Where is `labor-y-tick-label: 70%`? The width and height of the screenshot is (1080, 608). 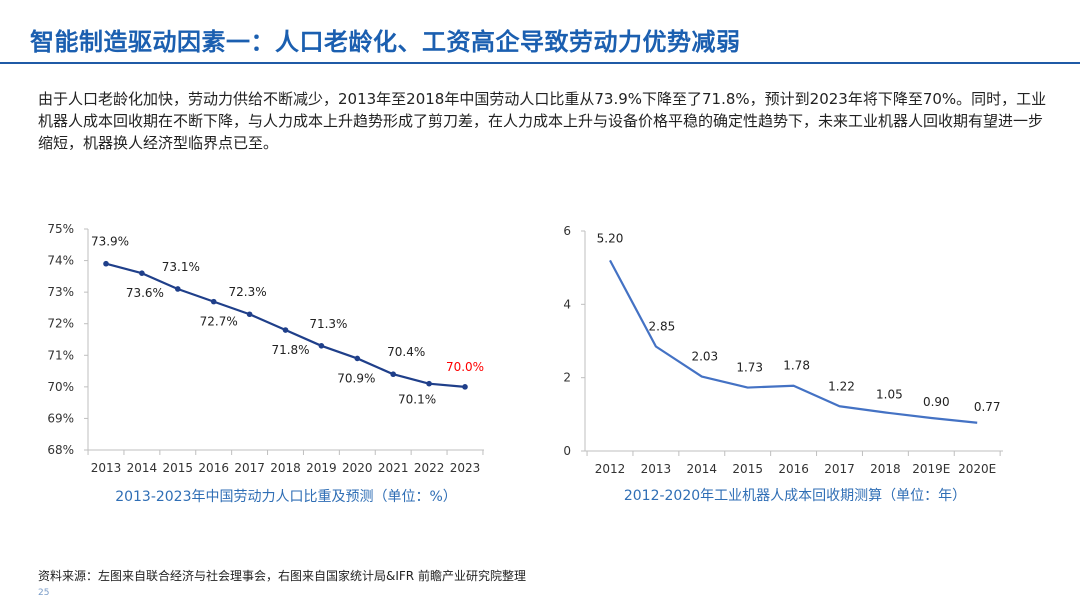 labor-y-tick-label: 70% is located at coordinates (60, 387).